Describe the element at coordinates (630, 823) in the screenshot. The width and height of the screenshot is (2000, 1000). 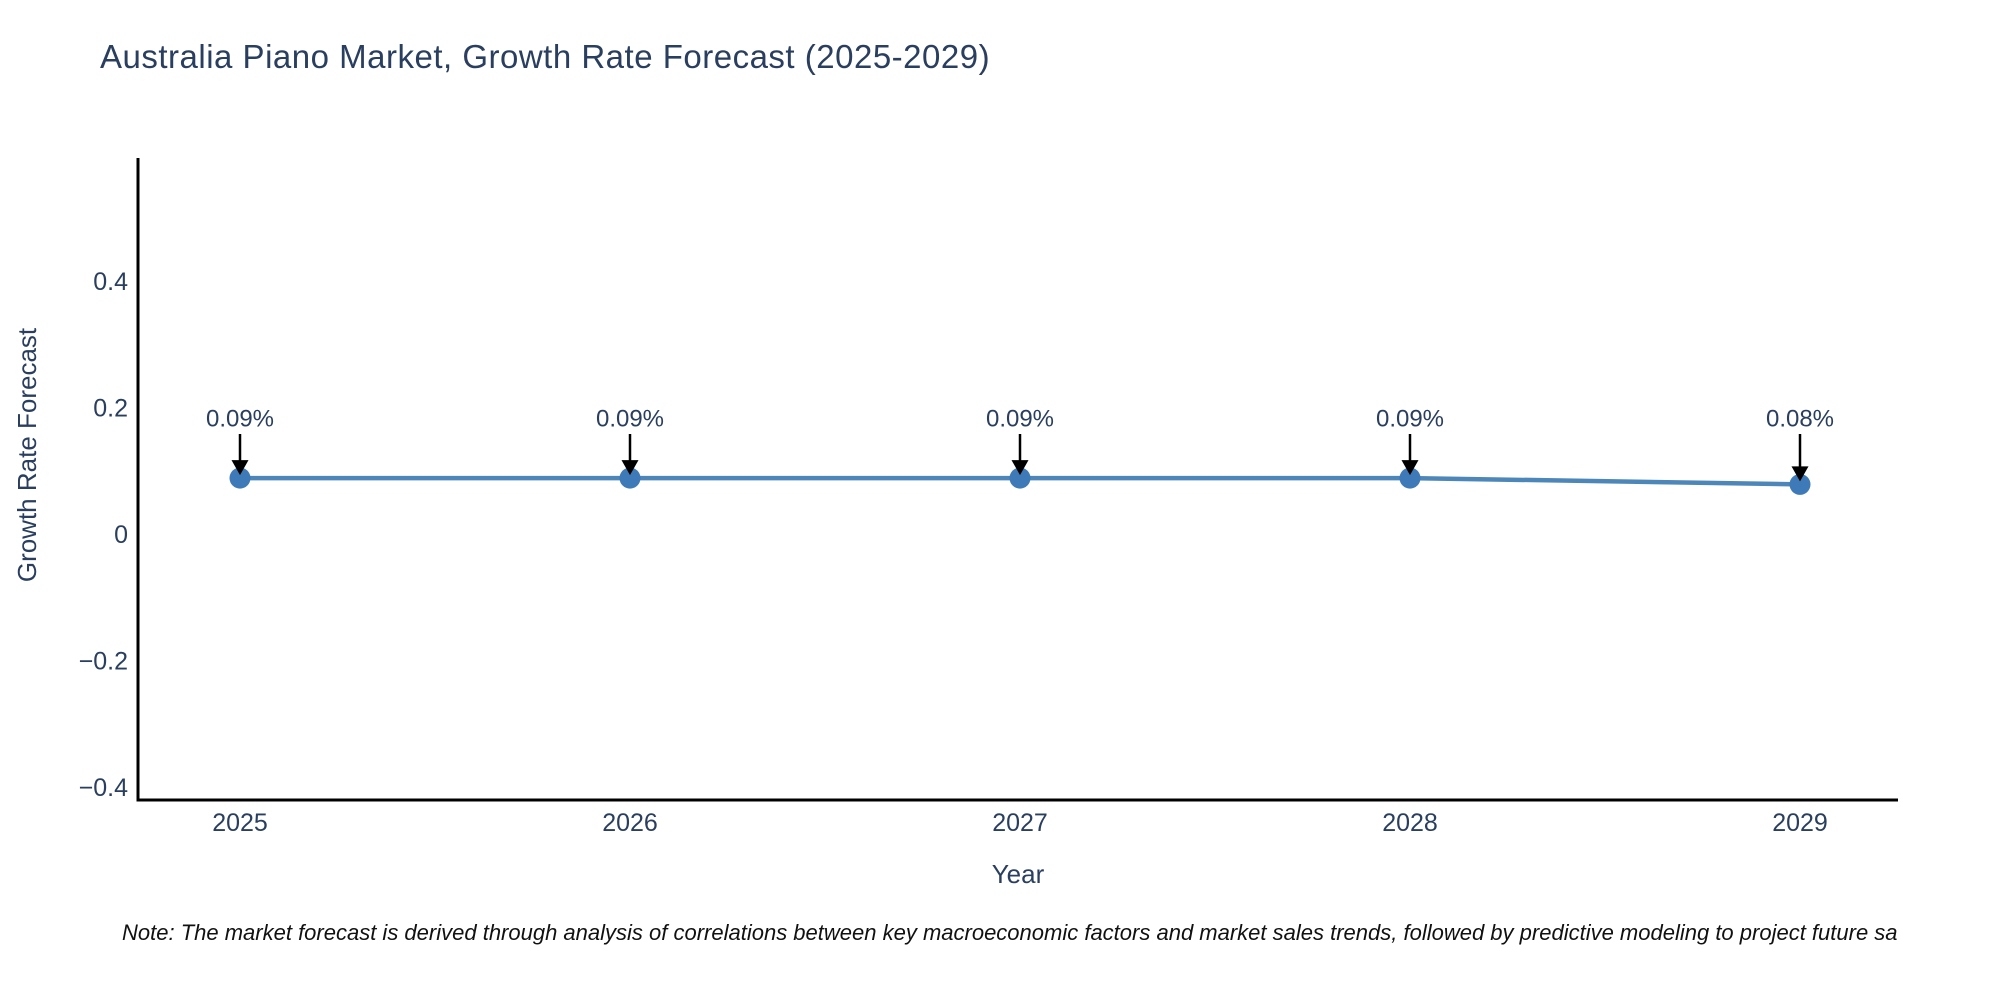
I see `x-tick-label: 2026` at that location.